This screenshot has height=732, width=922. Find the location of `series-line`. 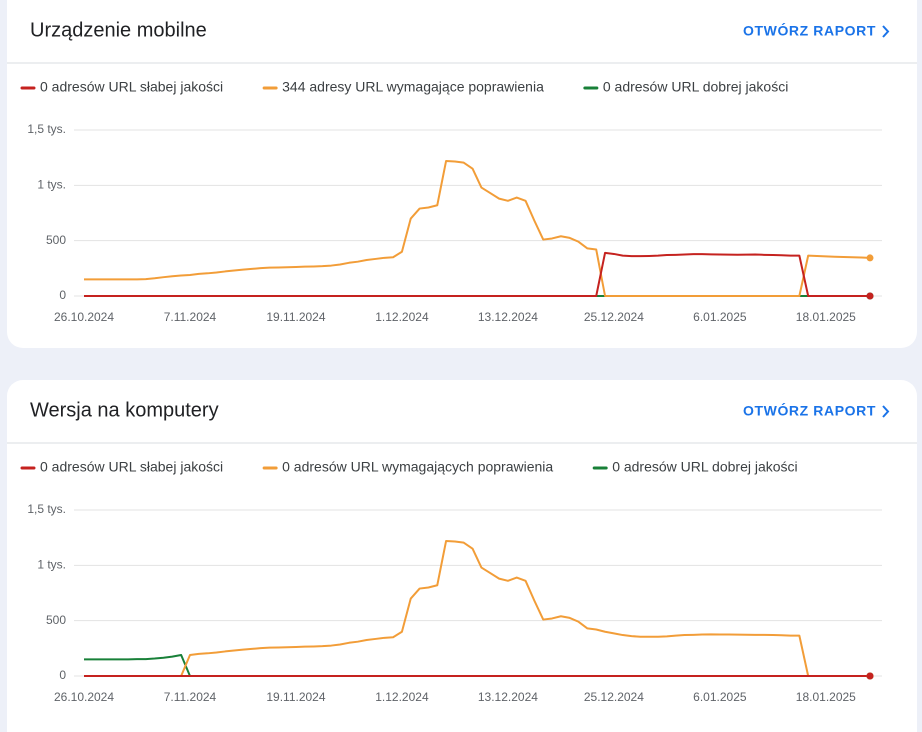

series-line is located at coordinates (477, 274).